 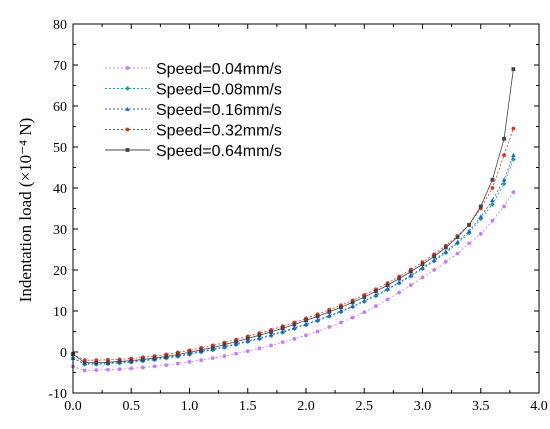 I want to click on x-tick-label: 3.0, so click(x=423, y=406).